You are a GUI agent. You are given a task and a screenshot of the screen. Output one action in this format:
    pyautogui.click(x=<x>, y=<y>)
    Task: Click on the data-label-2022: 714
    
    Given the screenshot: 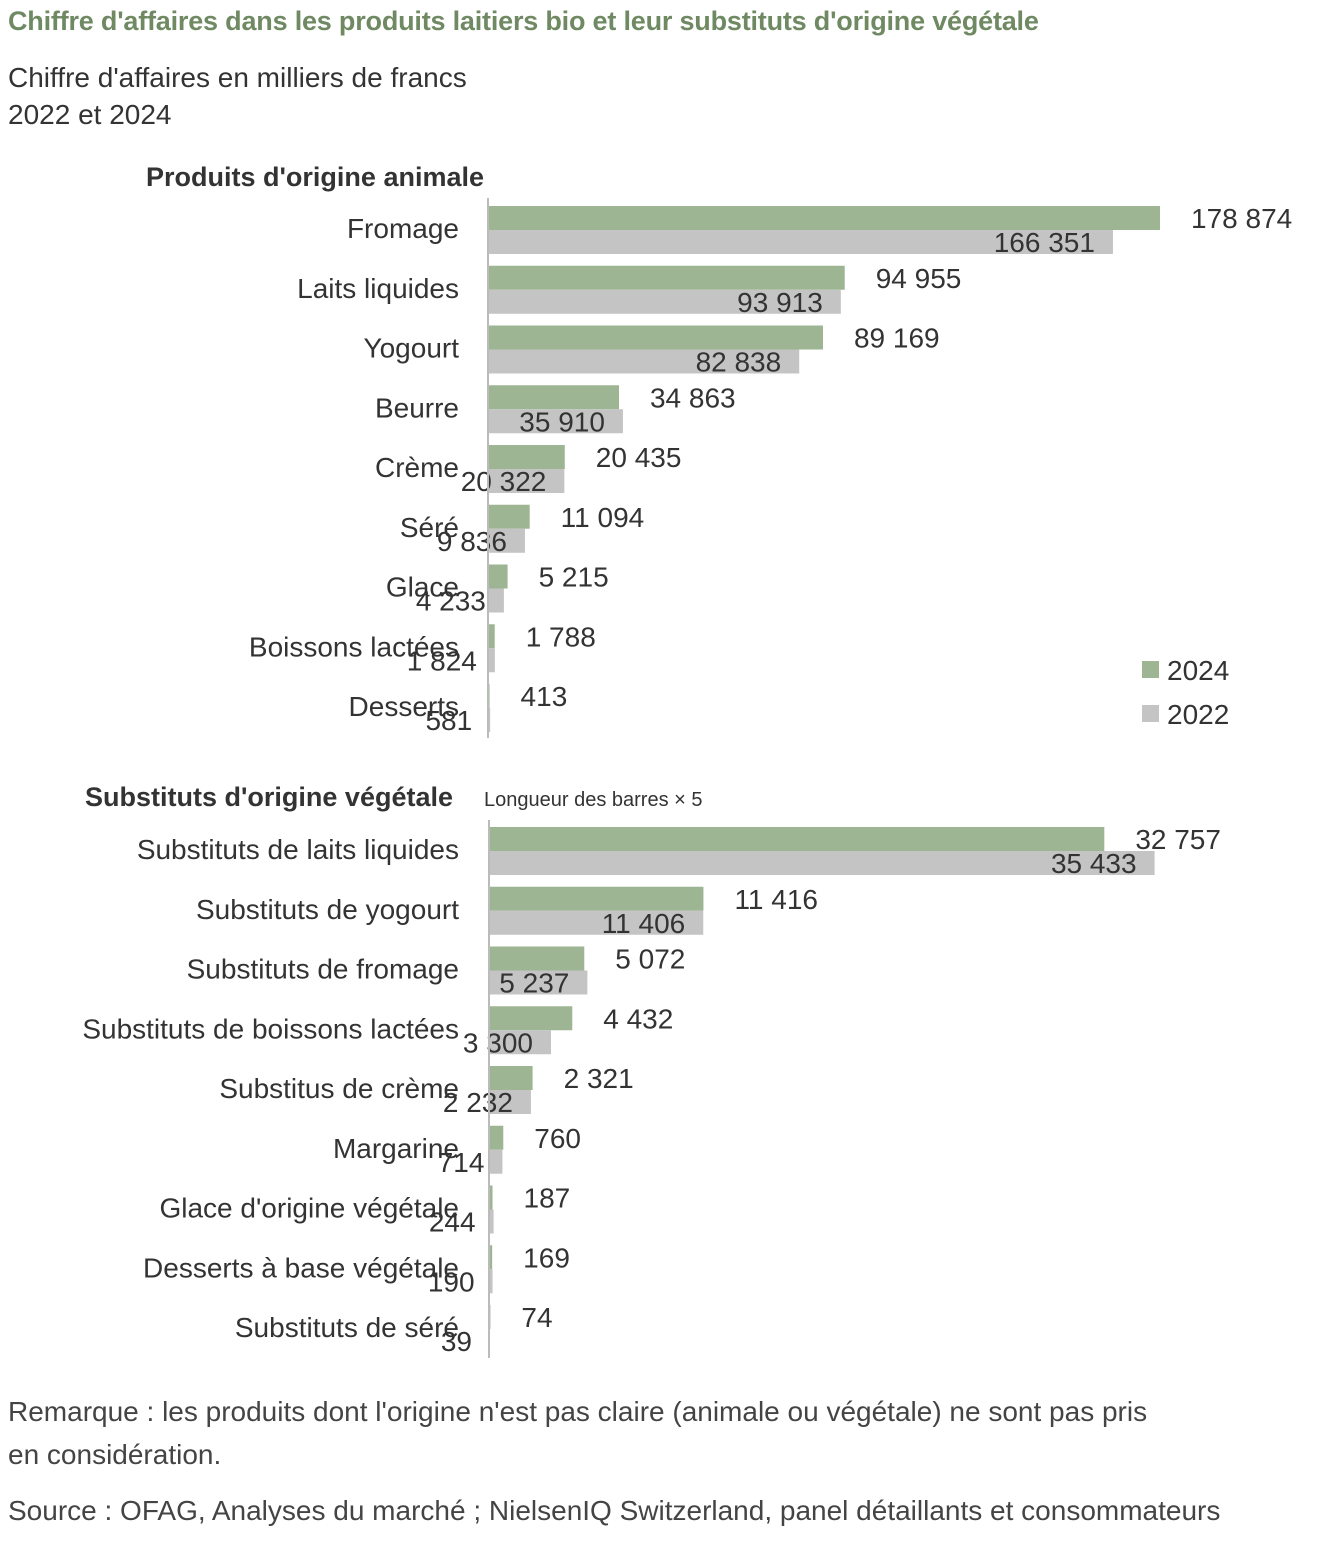 What is the action you would take?
    pyautogui.click(x=461, y=1162)
    